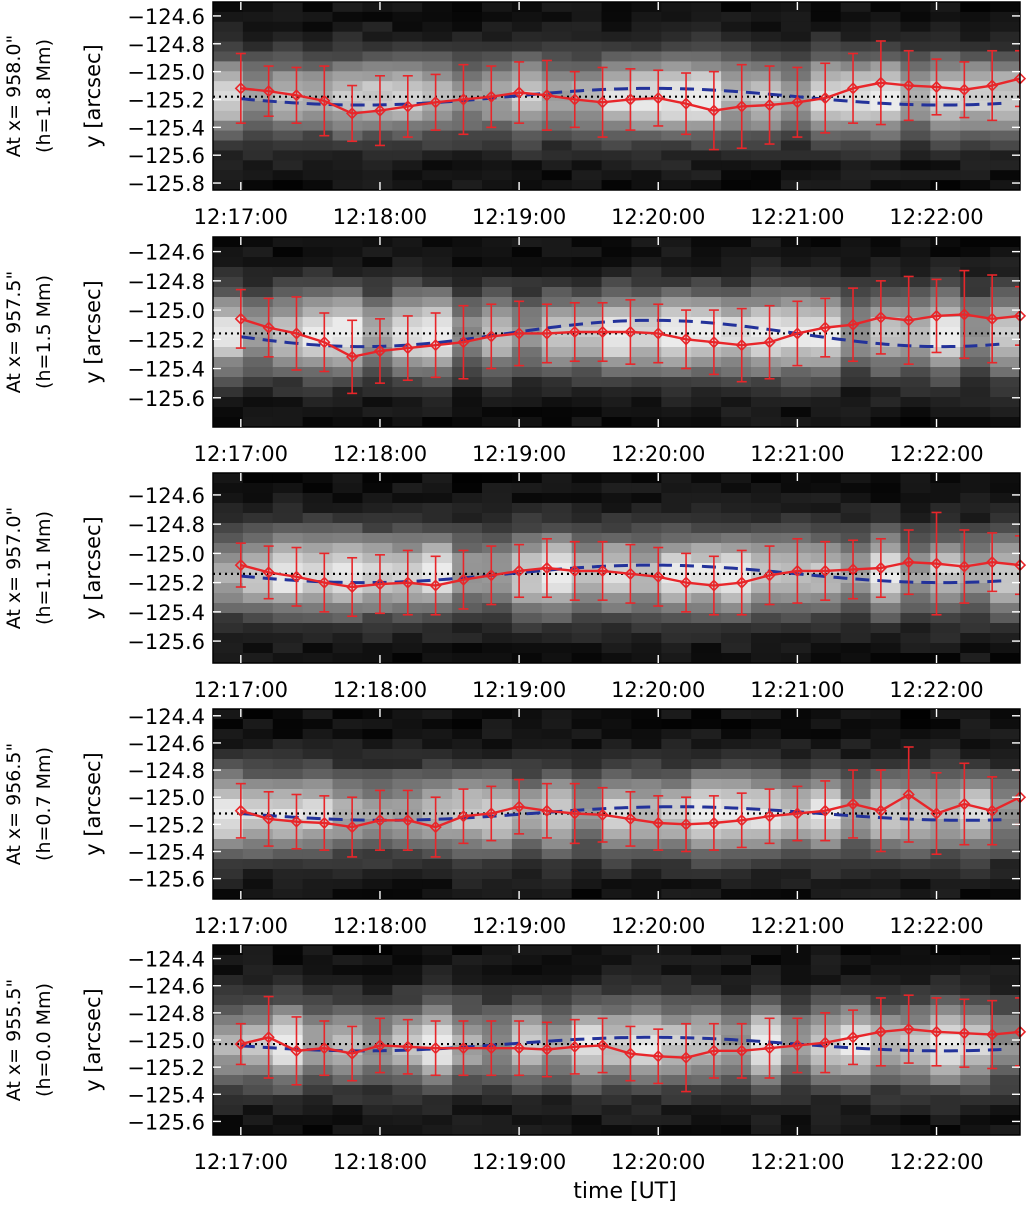  Describe the element at coordinates (14, 96) in the screenshot. I see `row-label: At x= 958.0"` at that location.